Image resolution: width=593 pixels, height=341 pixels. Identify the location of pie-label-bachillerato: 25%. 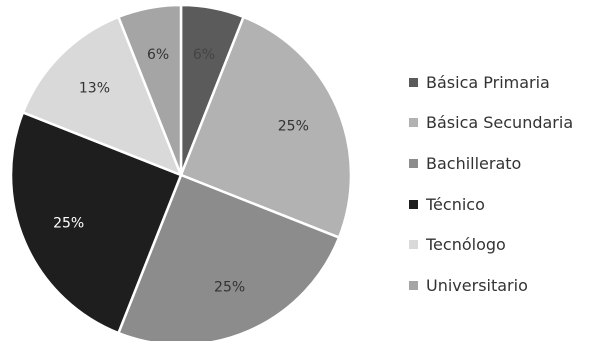
(229, 287).